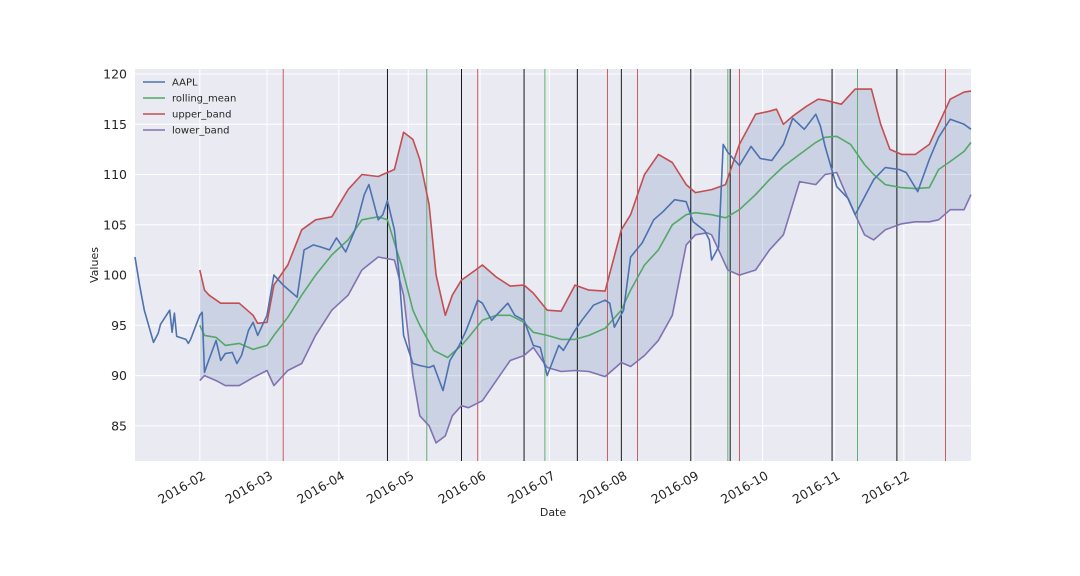  What do you see at coordinates (115, 174) in the screenshot?
I see `y-tick-label: 110` at bounding box center [115, 174].